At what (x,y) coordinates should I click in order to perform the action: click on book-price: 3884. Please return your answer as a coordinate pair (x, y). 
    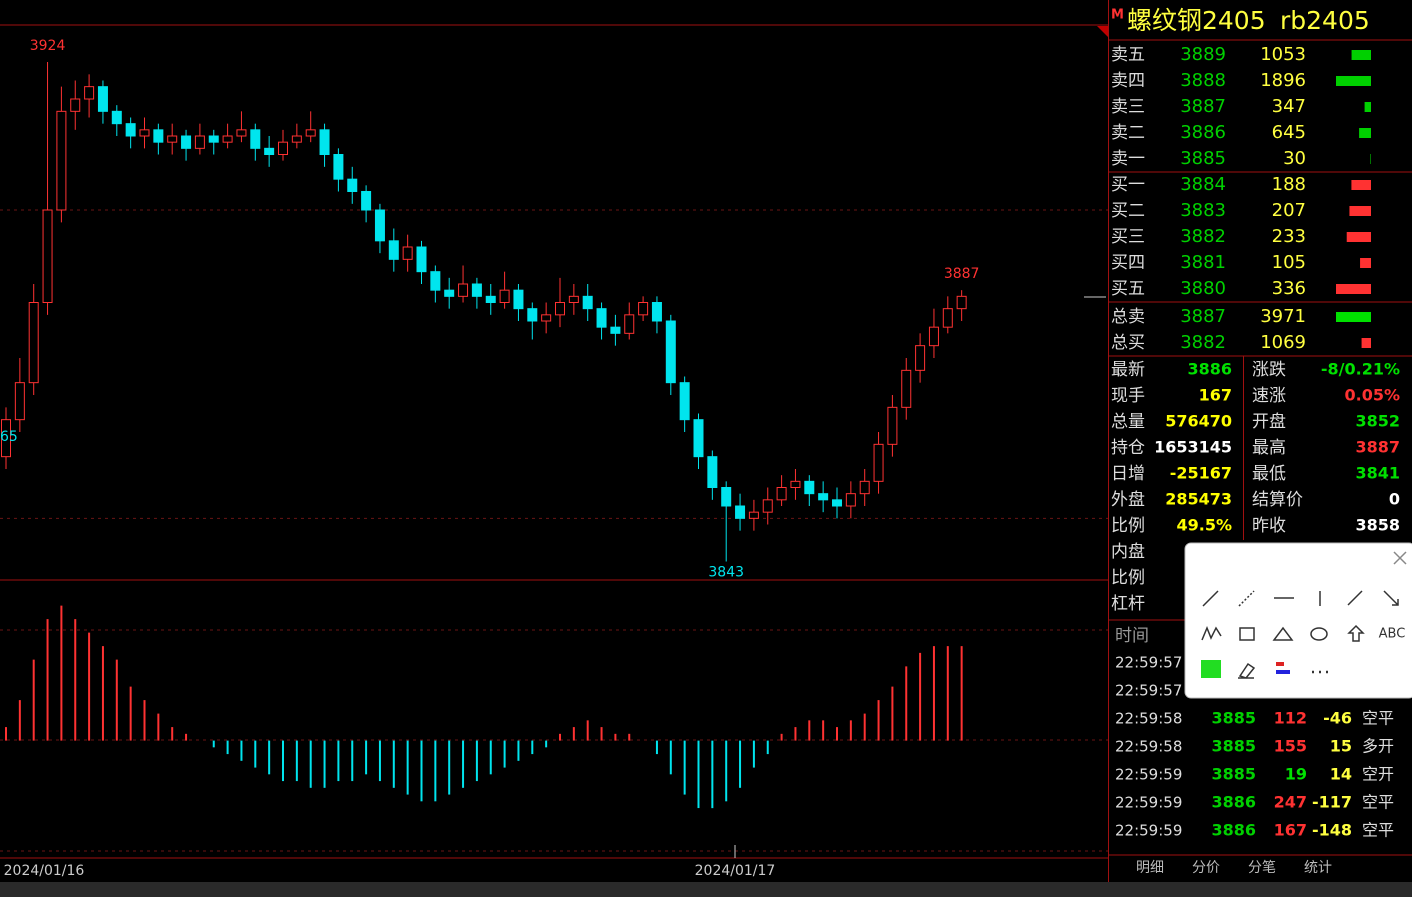
    Looking at the image, I should click on (1203, 184).